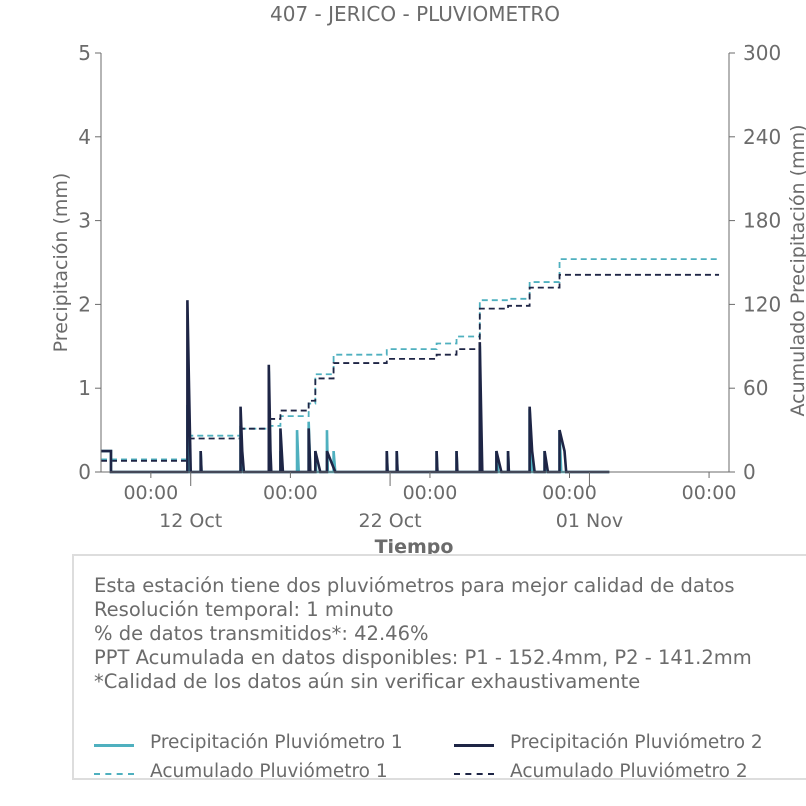 This screenshot has width=806, height=806. I want to click on x-date-tick-label: 12 Oct, so click(190, 521).